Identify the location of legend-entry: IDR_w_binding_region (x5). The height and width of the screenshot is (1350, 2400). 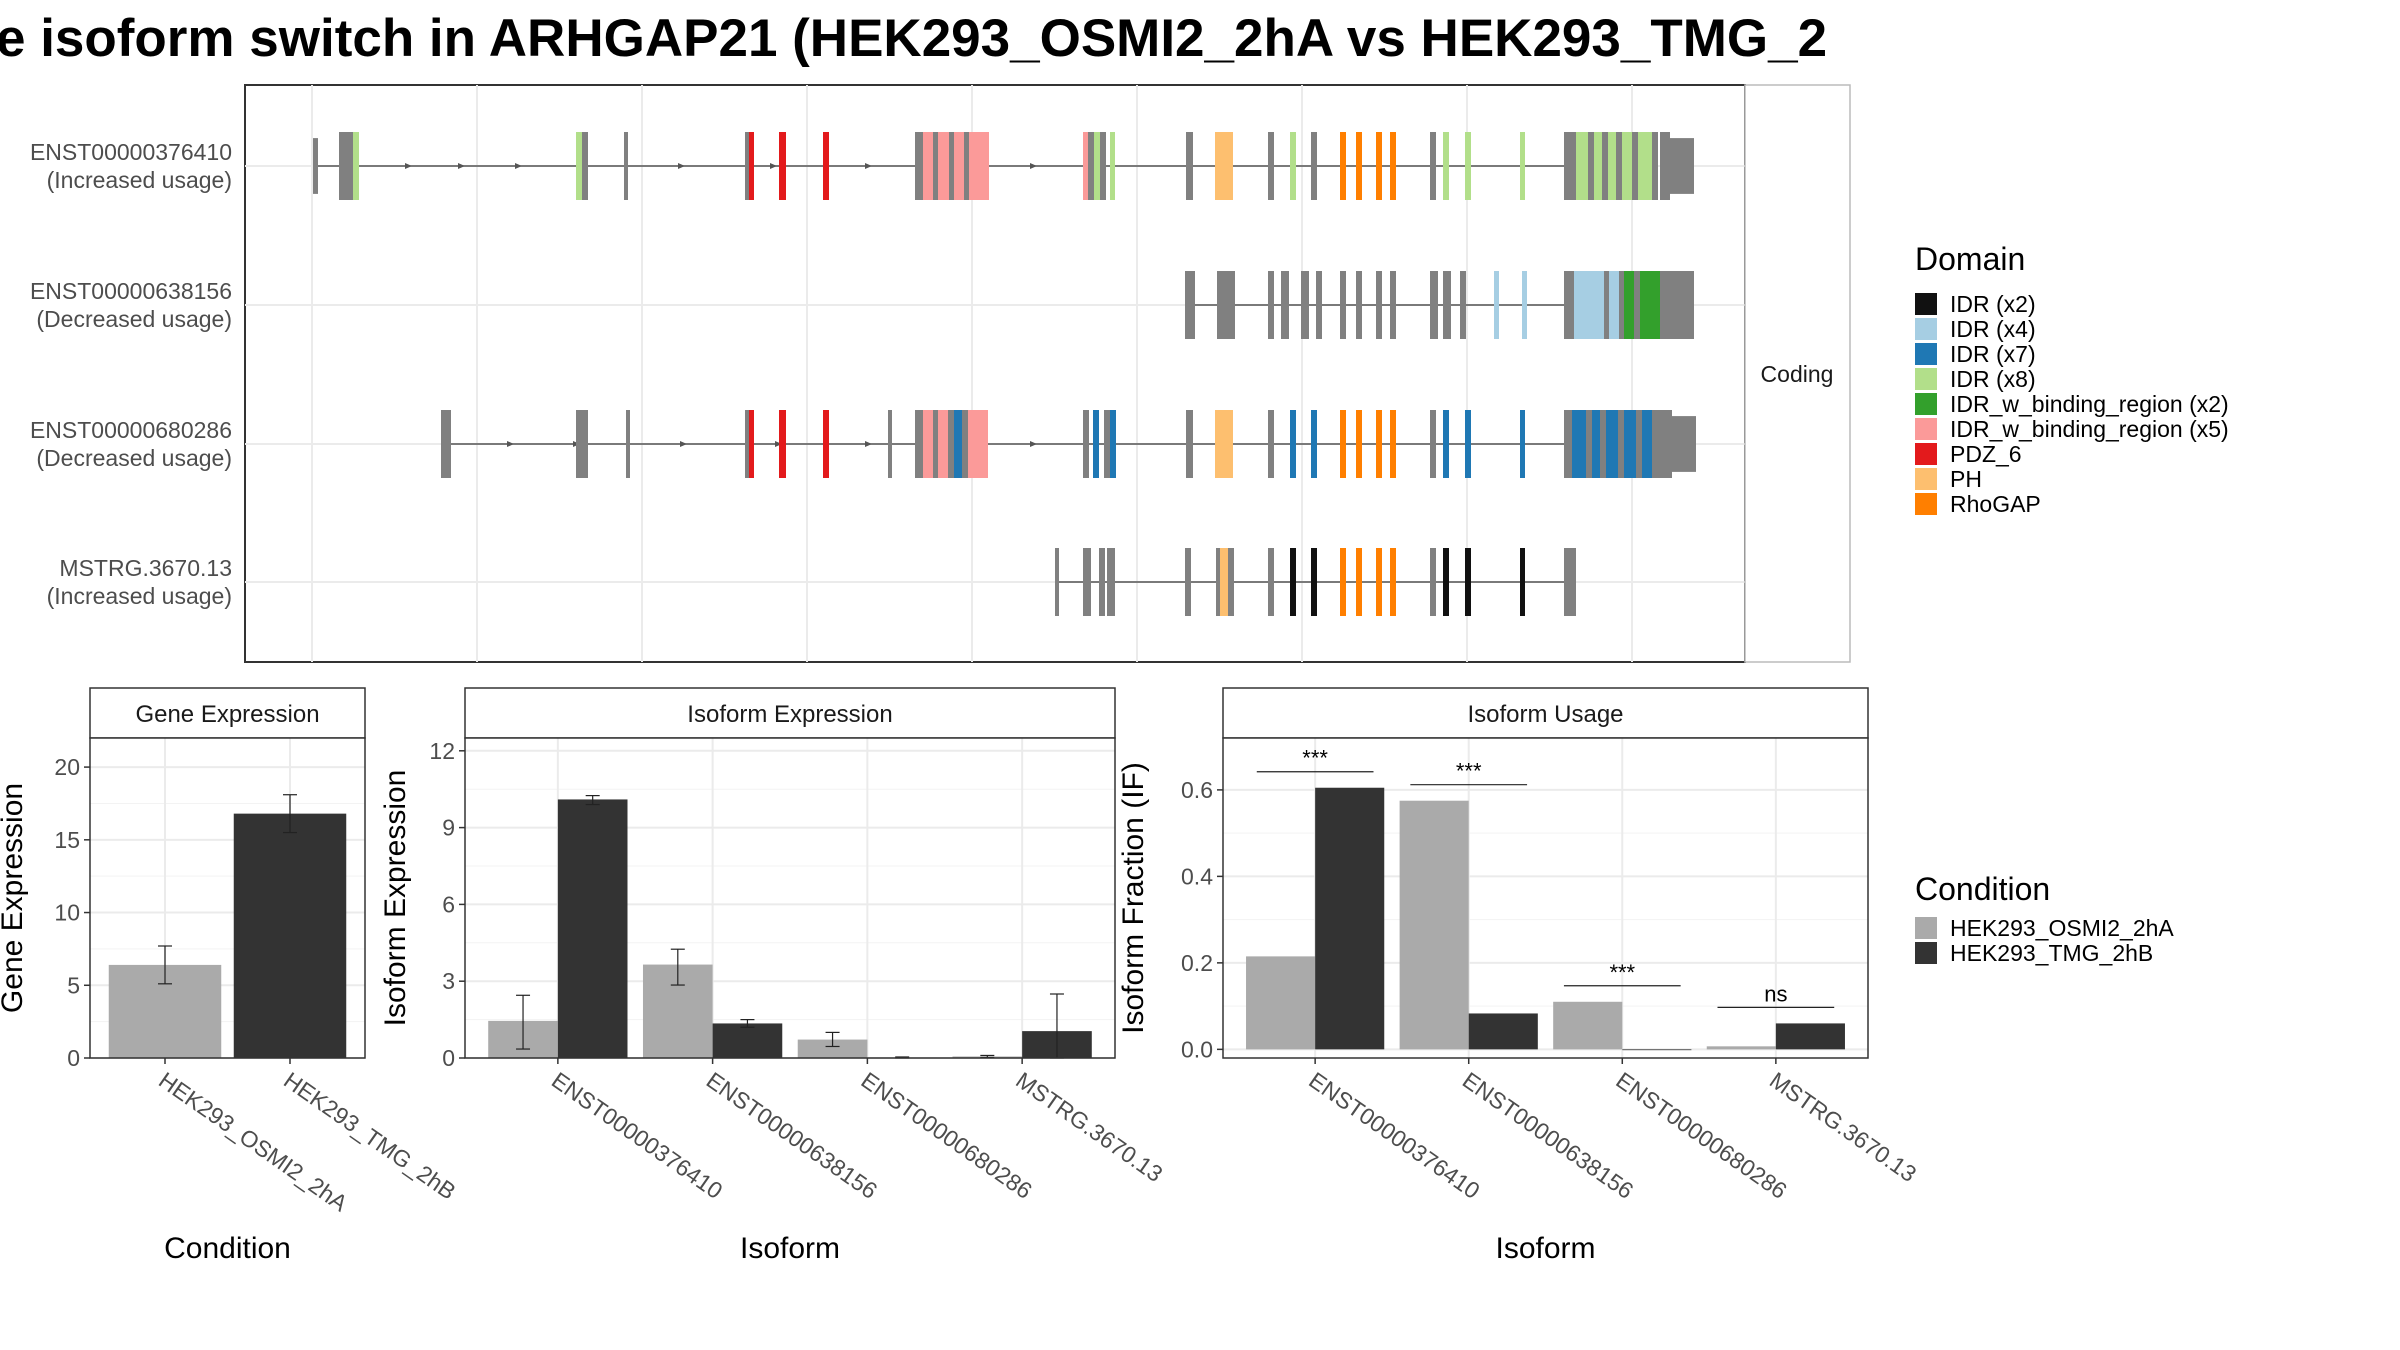
(2089, 429).